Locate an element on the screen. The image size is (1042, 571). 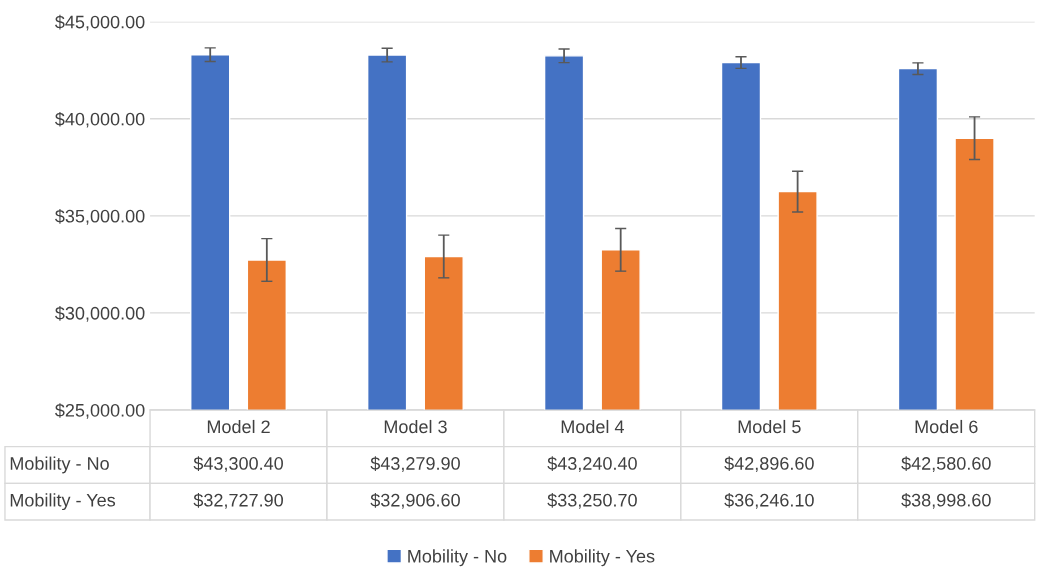
x-tick-label: Model 6 is located at coordinates (946, 426).